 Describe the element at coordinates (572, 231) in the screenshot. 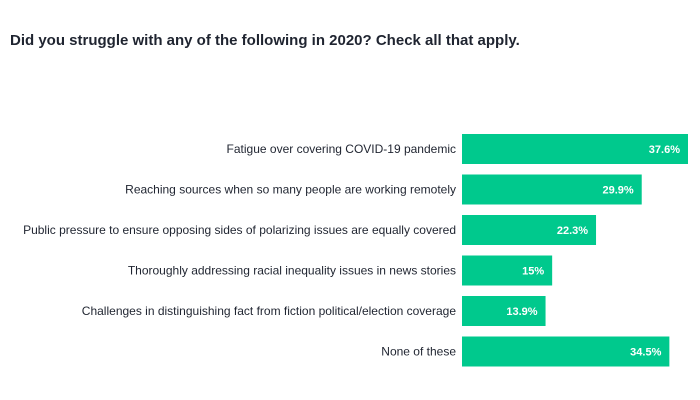

I see `value-label: 22.3%` at that location.